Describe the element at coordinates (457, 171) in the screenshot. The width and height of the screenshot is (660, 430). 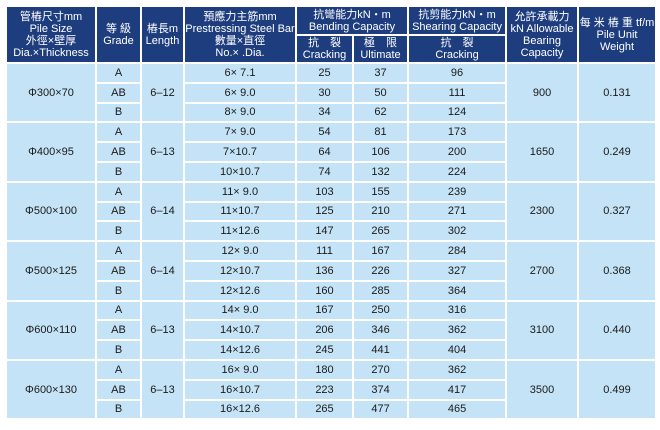
I see `shearing-cracking-cell: 224` at that location.